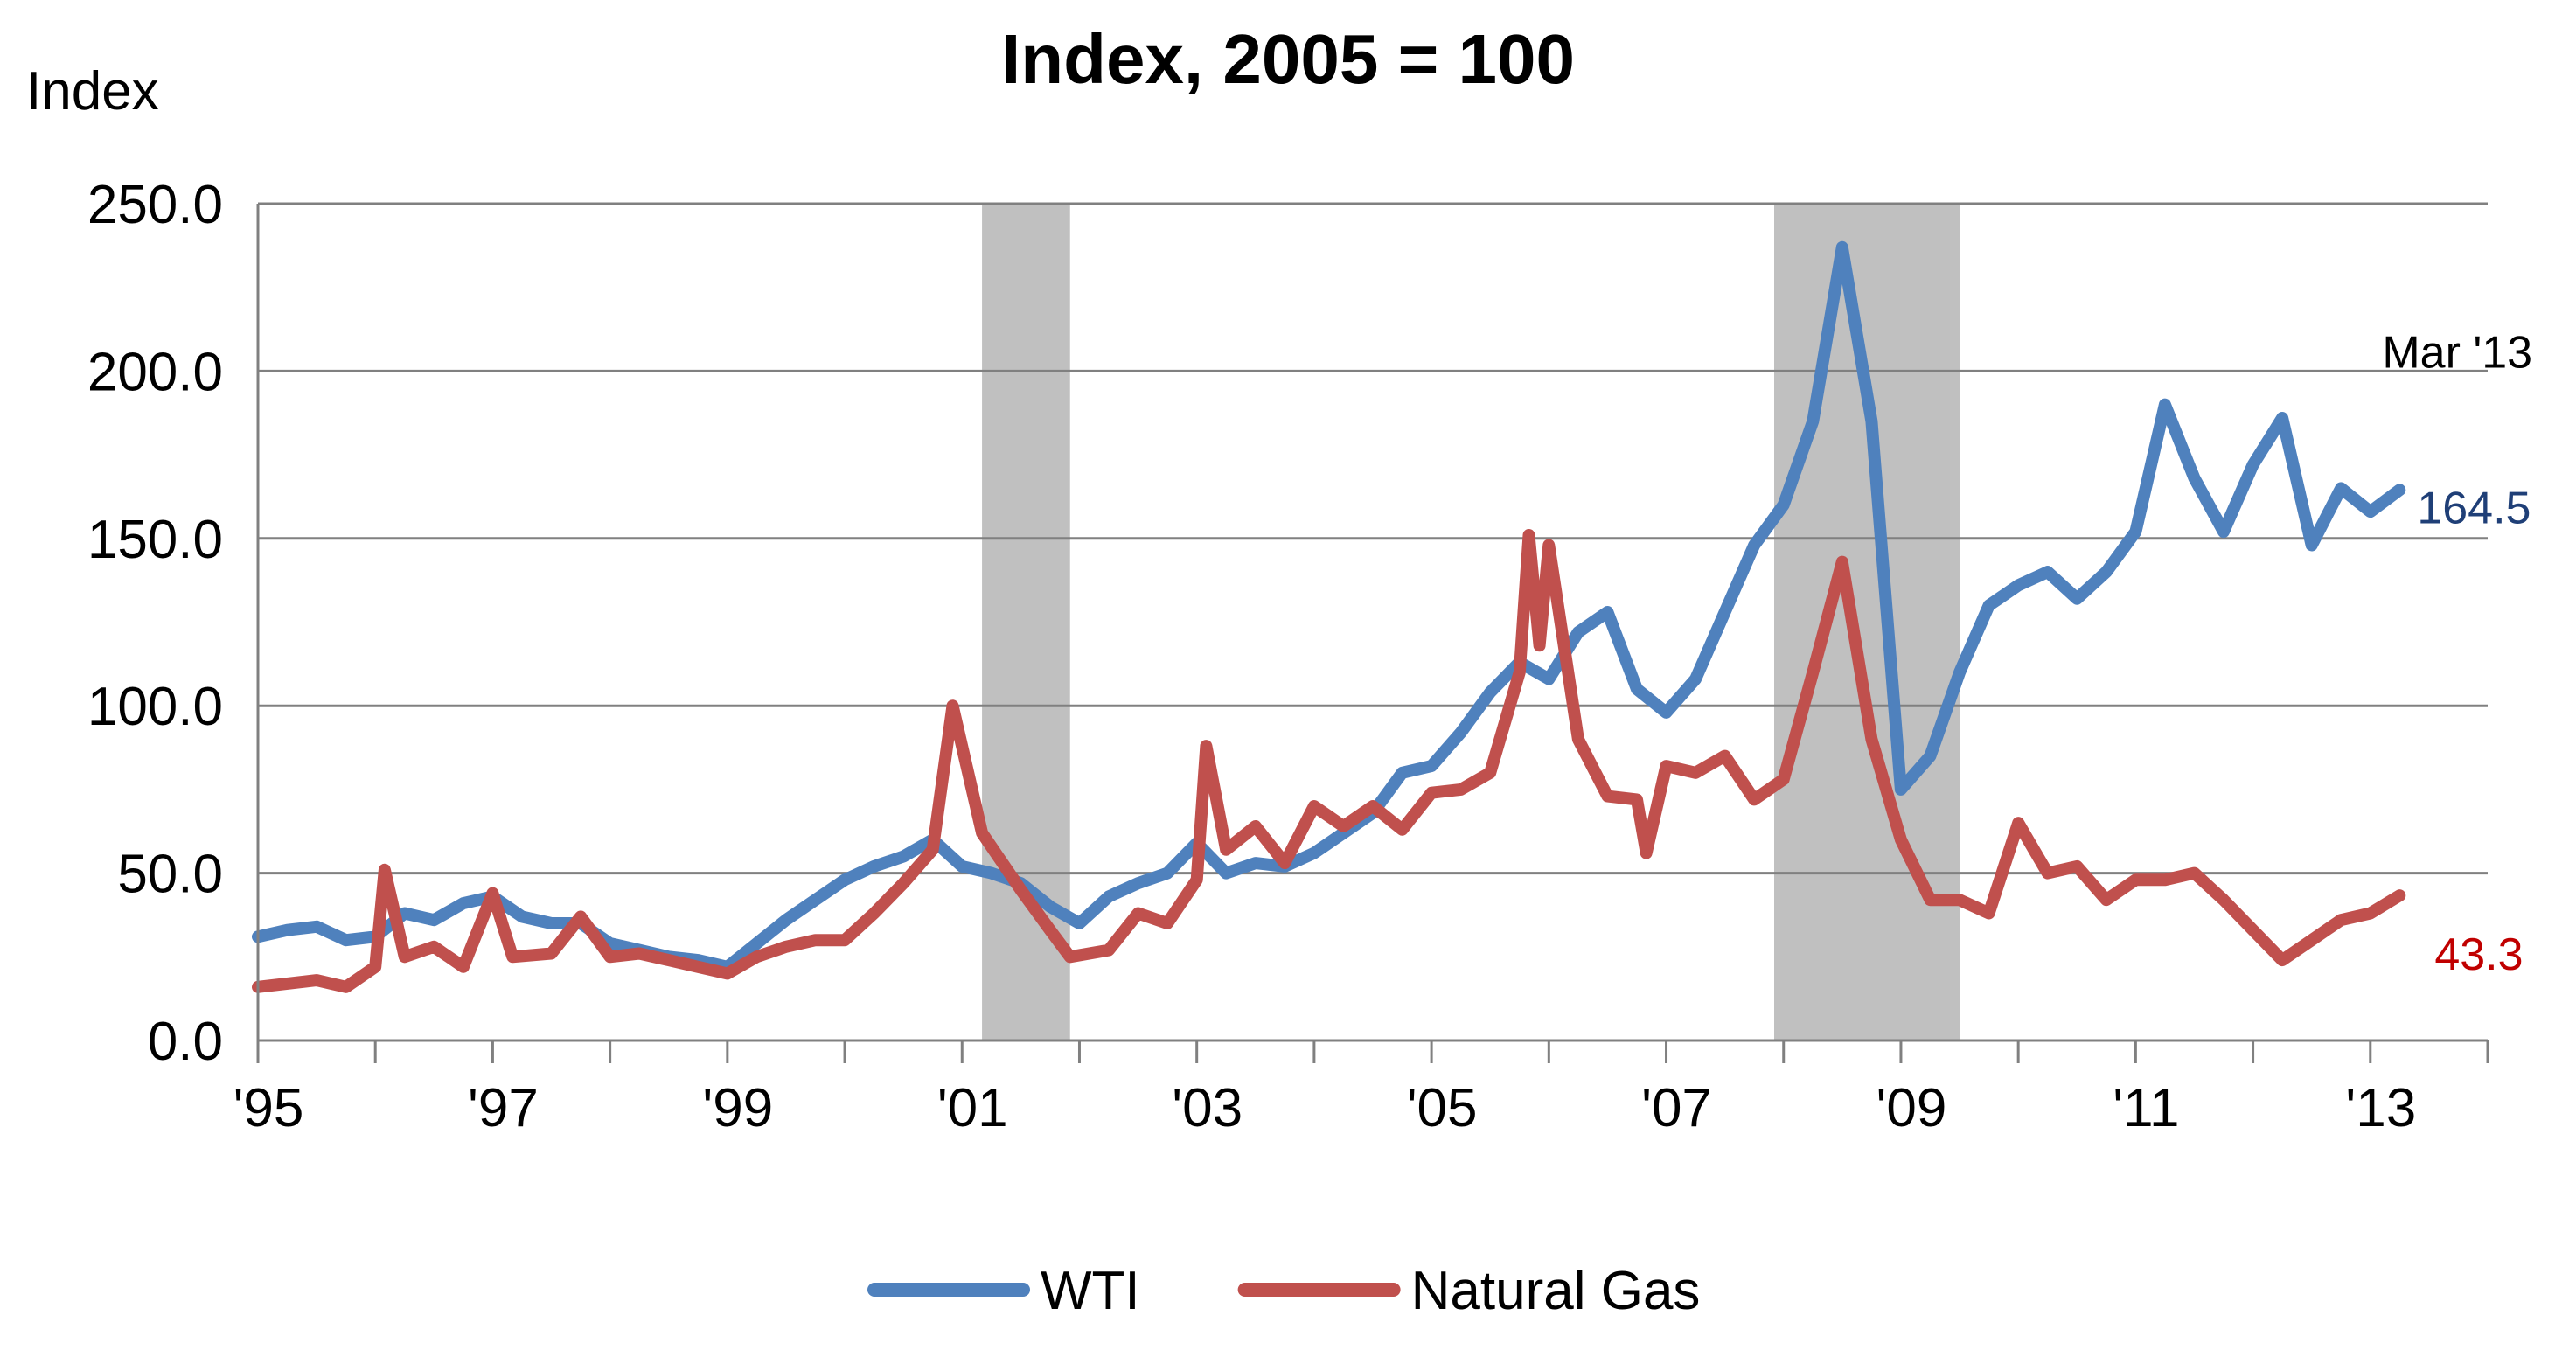 The image size is (2576, 1364). I want to click on chart-title: Index, 2005 = 100, so click(1288, 59).